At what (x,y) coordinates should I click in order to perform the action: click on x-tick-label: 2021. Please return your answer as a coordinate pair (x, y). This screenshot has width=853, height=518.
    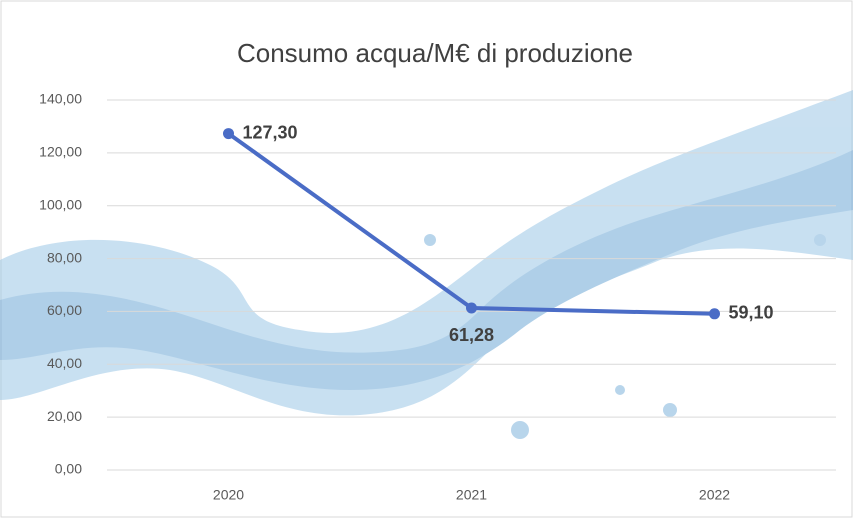
    Looking at the image, I should click on (471, 495).